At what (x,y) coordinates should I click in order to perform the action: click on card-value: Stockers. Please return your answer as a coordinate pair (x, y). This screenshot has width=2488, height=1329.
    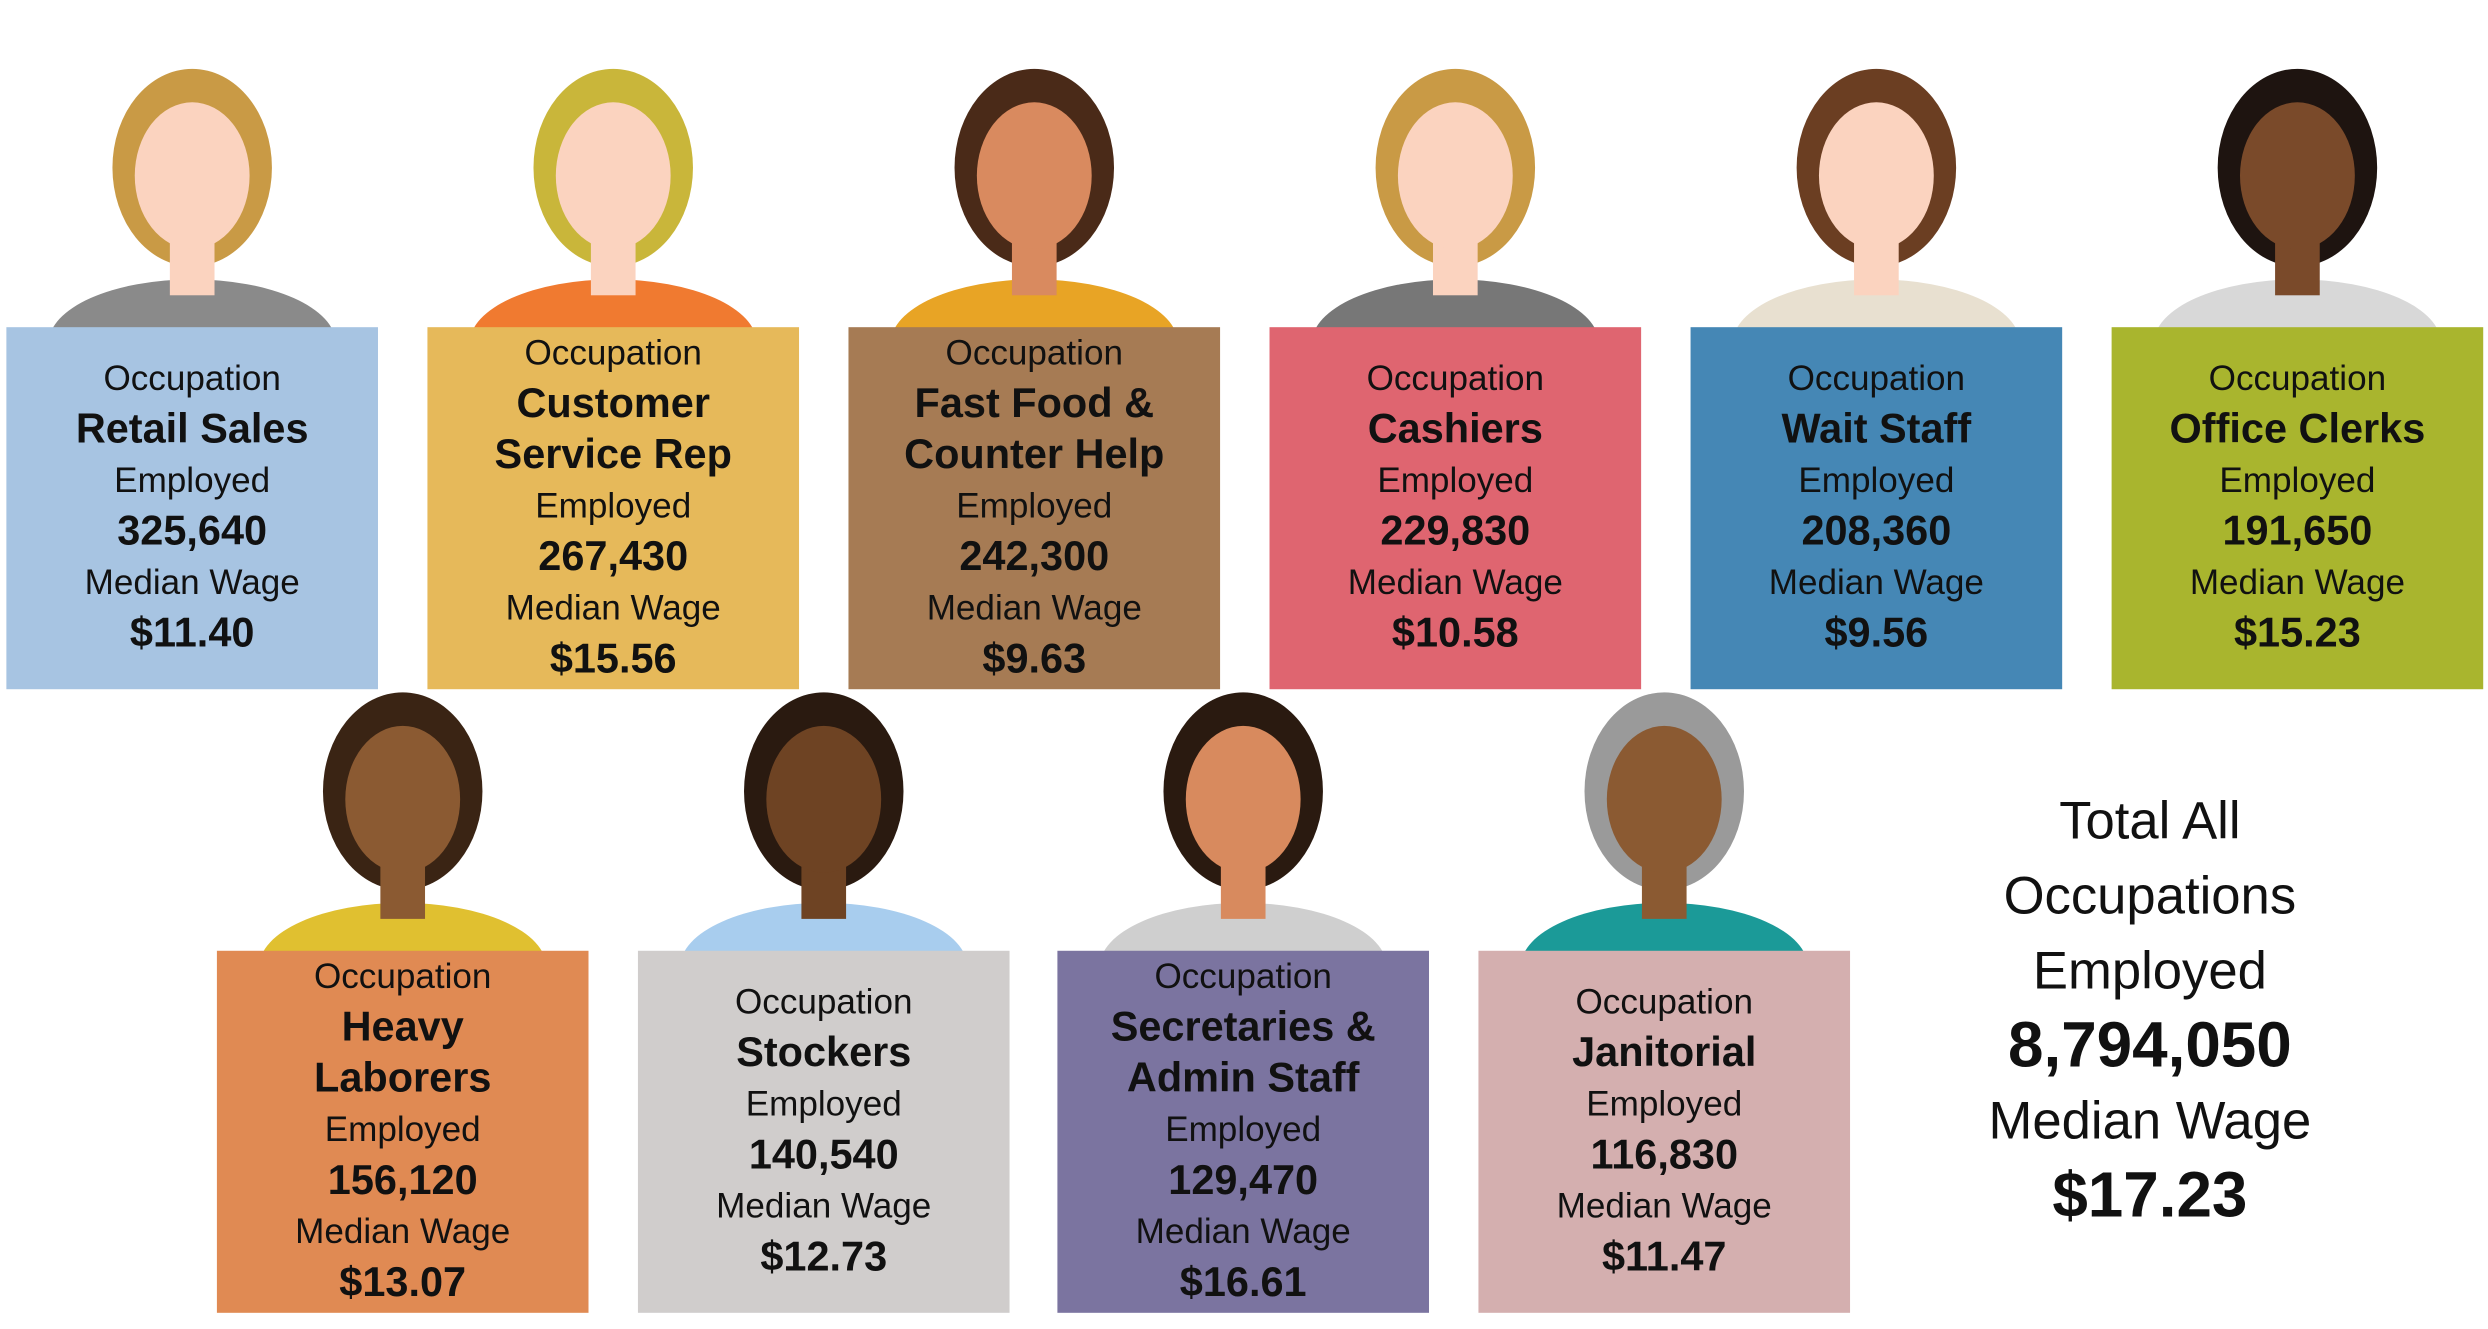
    Looking at the image, I should click on (823, 1051).